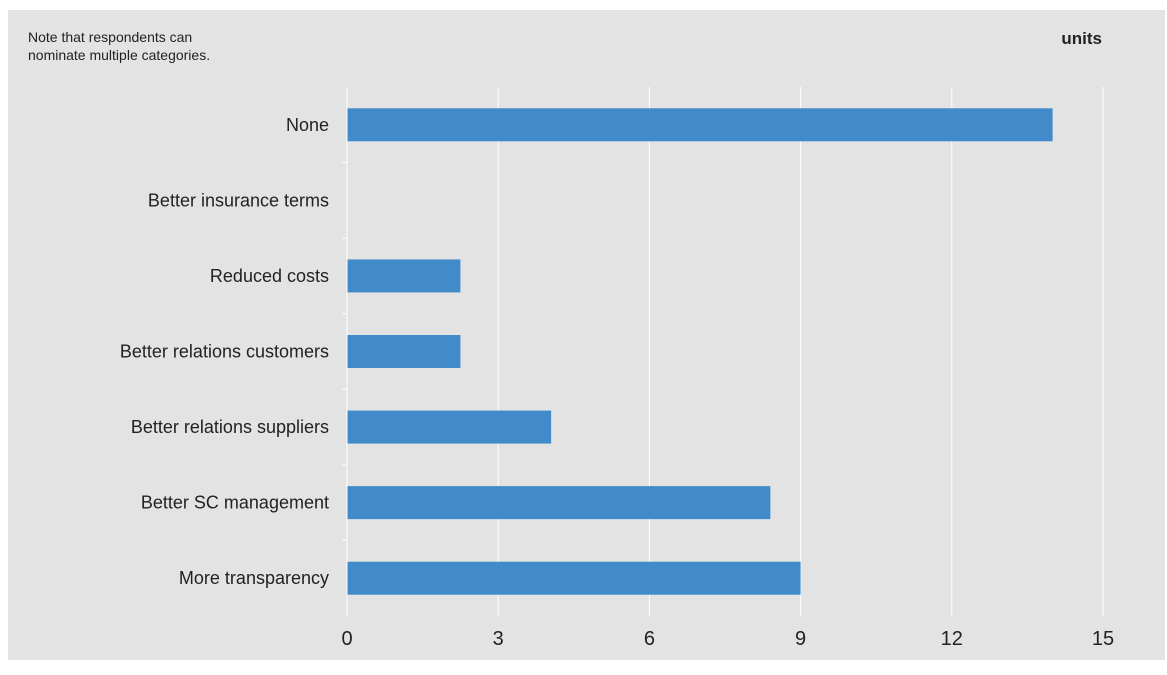 Image resolution: width=1167 pixels, height=675 pixels. Describe the element at coordinates (346, 639) in the screenshot. I see `x-tick-label: 0` at that location.